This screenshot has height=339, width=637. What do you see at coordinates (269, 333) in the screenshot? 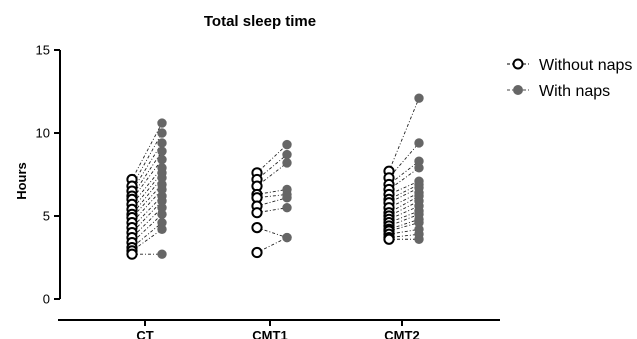
I see `x-tick-label: CMT1` at bounding box center [269, 333].